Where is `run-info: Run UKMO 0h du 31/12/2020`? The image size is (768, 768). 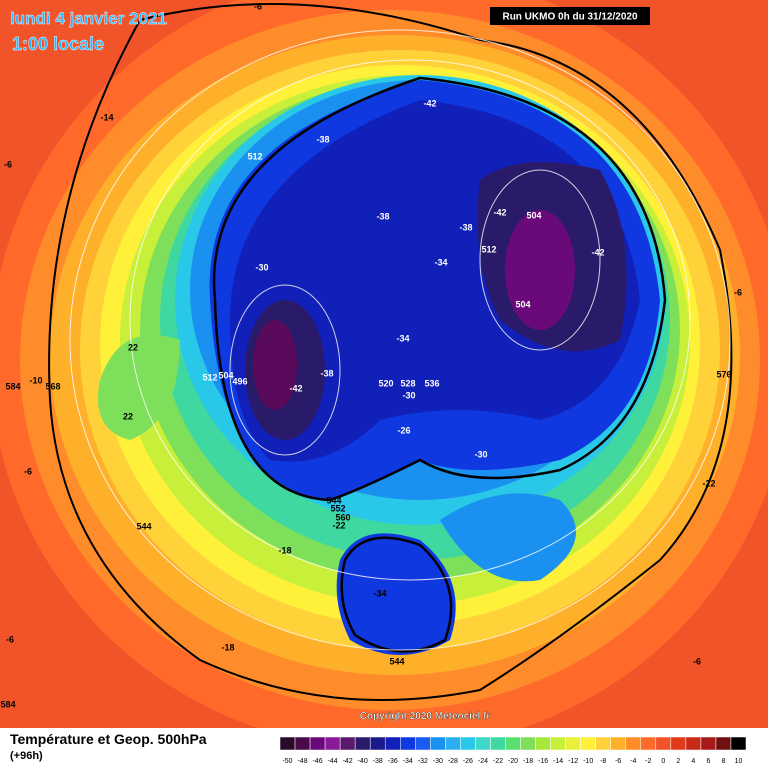
run-info: Run UKMO 0h du 31/12/2020 is located at coordinates (569, 17).